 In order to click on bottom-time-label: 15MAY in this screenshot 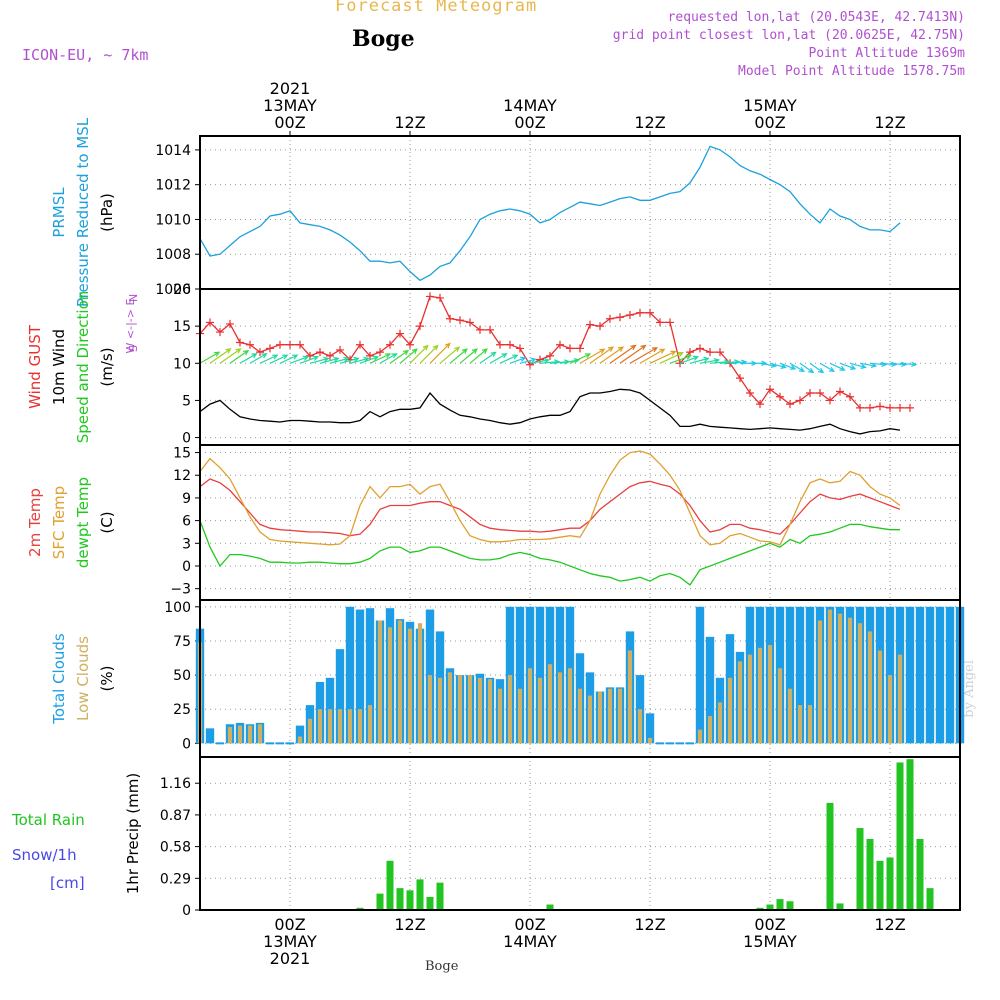, I will do `click(770, 941)`.